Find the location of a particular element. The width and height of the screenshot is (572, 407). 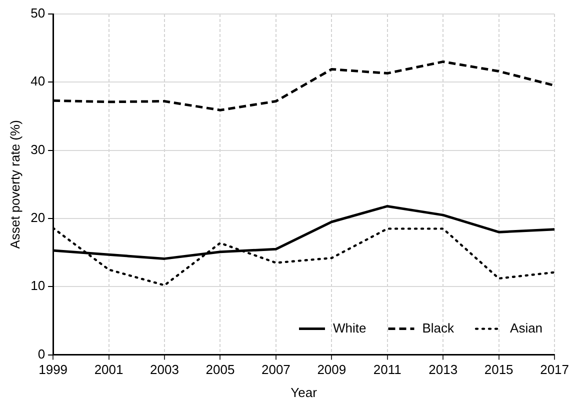

x-tick-label: 2009 is located at coordinates (331, 370).